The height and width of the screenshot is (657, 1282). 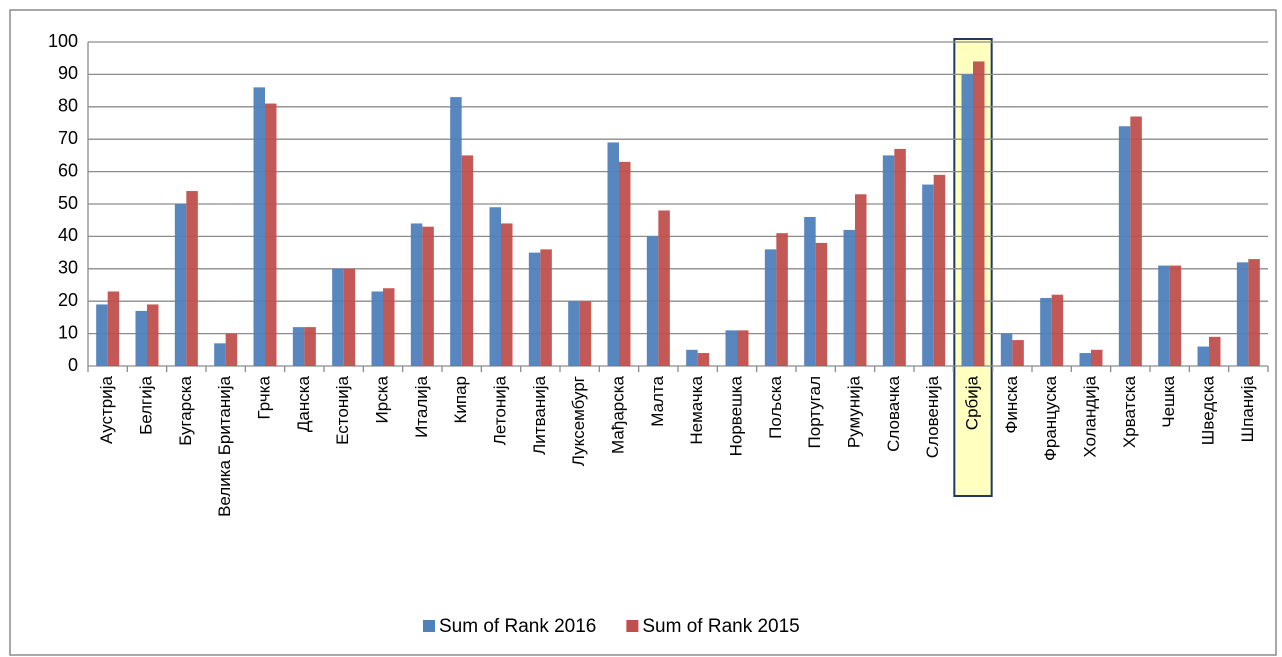 What do you see at coordinates (381, 399) in the screenshot?
I see `x-tick-label: Ирска` at bounding box center [381, 399].